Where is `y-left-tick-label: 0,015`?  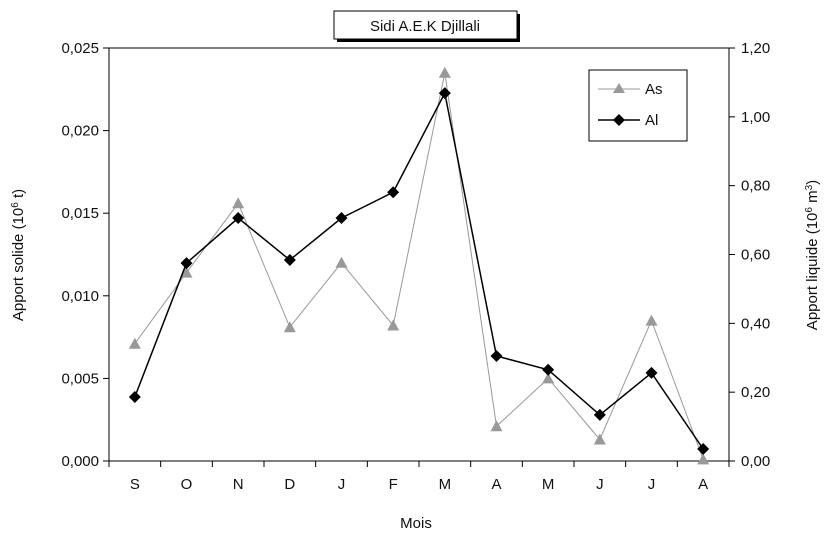 y-left-tick-label: 0,015 is located at coordinates (80, 213).